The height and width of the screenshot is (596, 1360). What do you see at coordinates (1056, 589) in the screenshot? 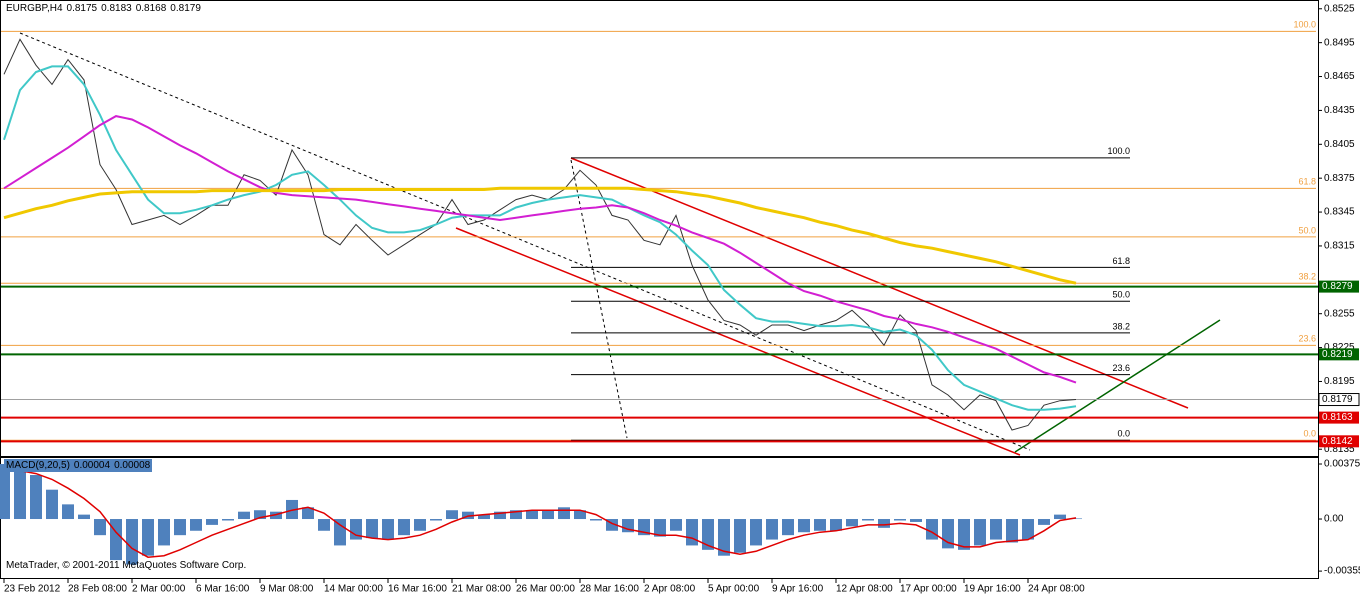
I see `x-tick-label: 24 Apr 08:00` at bounding box center [1056, 589].